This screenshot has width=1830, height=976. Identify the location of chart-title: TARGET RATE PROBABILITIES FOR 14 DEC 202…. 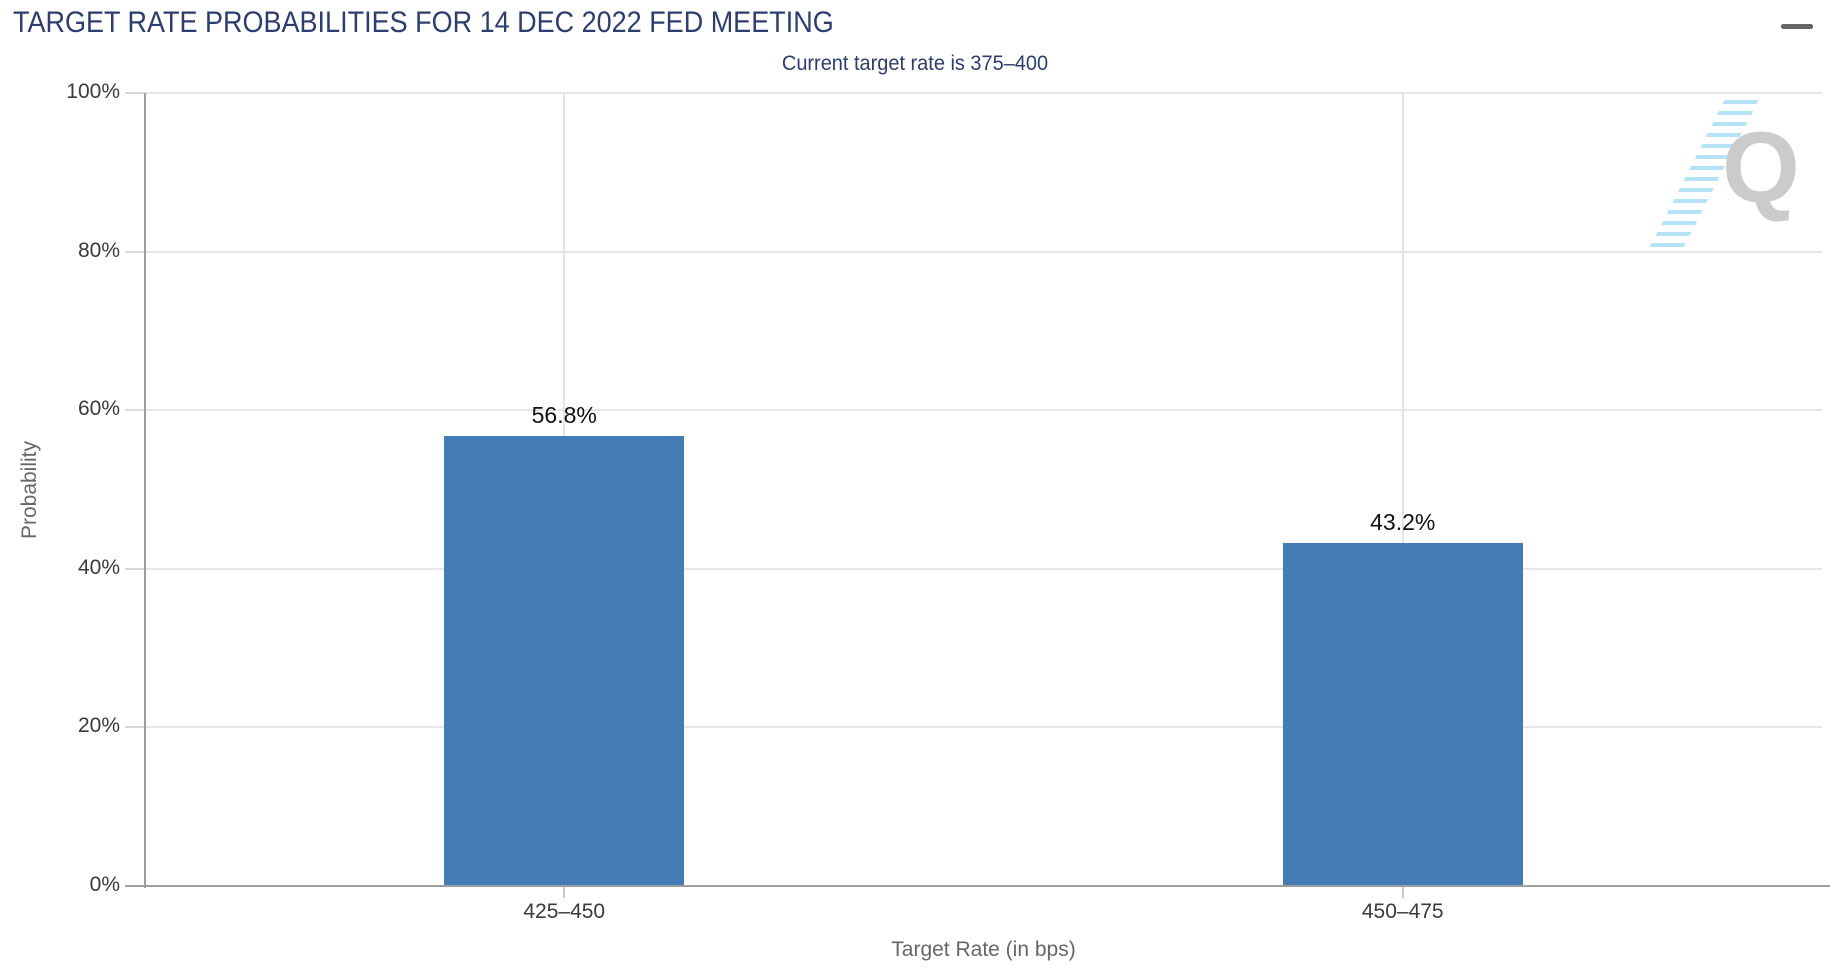
(423, 22).